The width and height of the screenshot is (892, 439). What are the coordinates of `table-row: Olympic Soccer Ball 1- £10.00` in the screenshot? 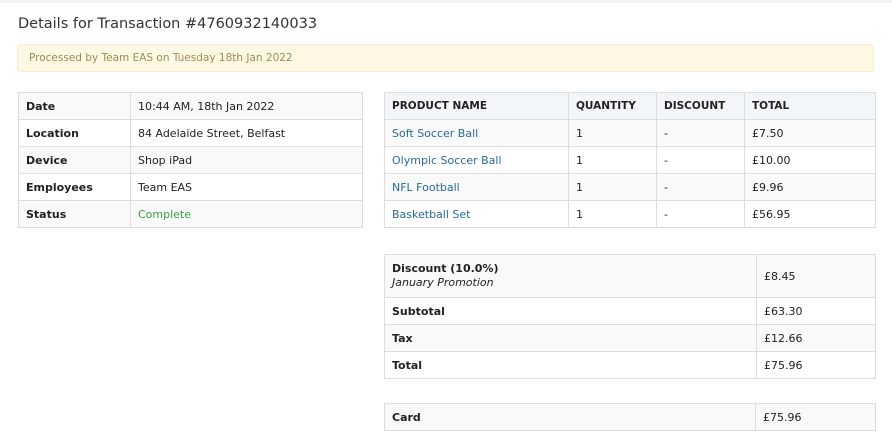 It's located at (630, 160).